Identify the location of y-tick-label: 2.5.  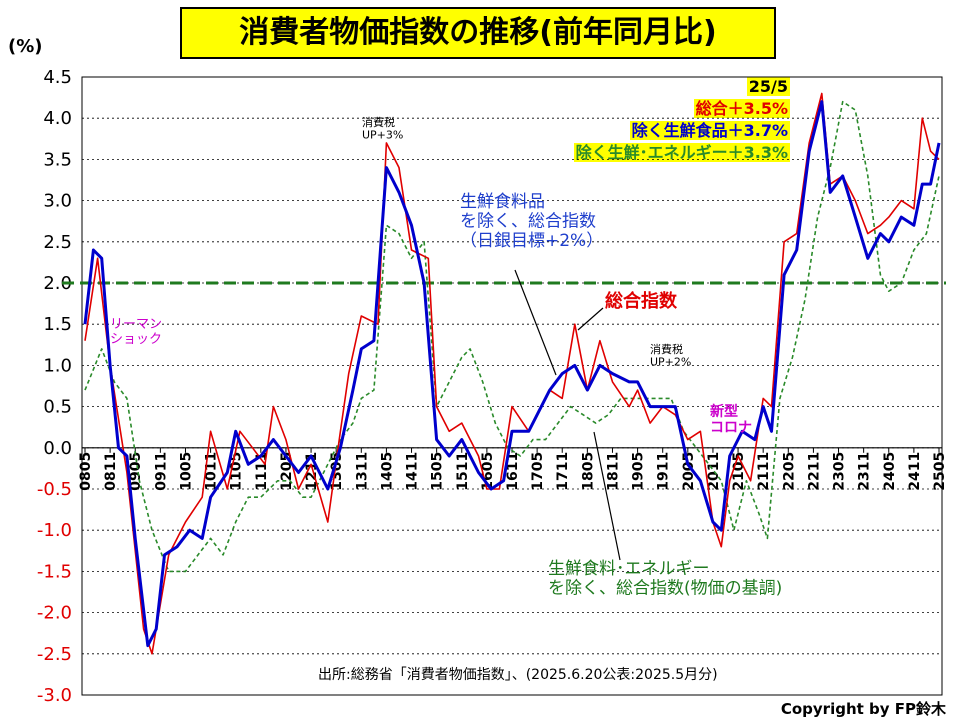
(57, 242).